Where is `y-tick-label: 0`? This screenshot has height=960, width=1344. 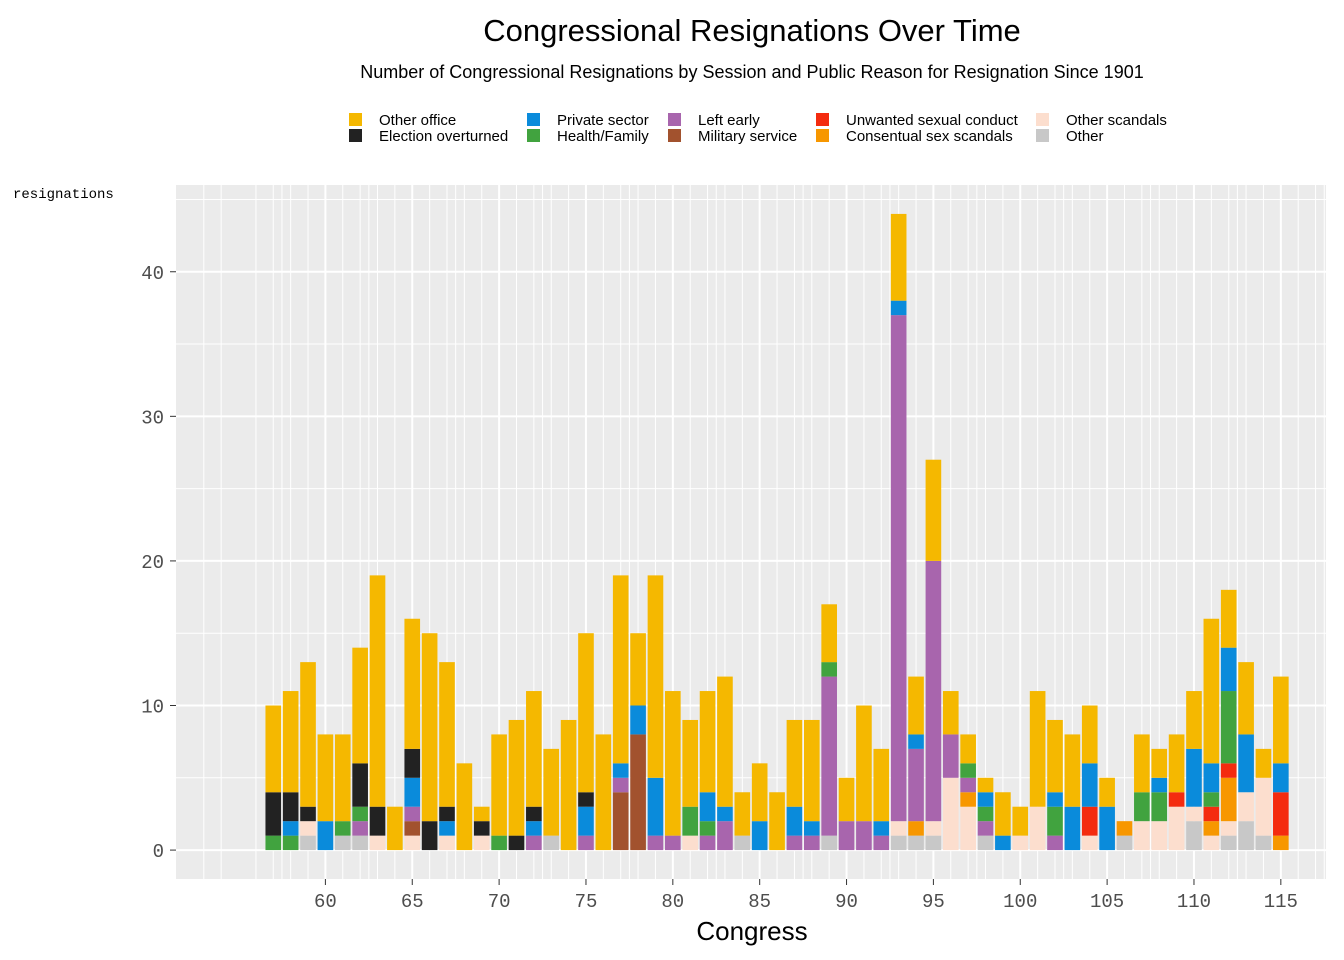
y-tick-label: 0 is located at coordinates (158, 852).